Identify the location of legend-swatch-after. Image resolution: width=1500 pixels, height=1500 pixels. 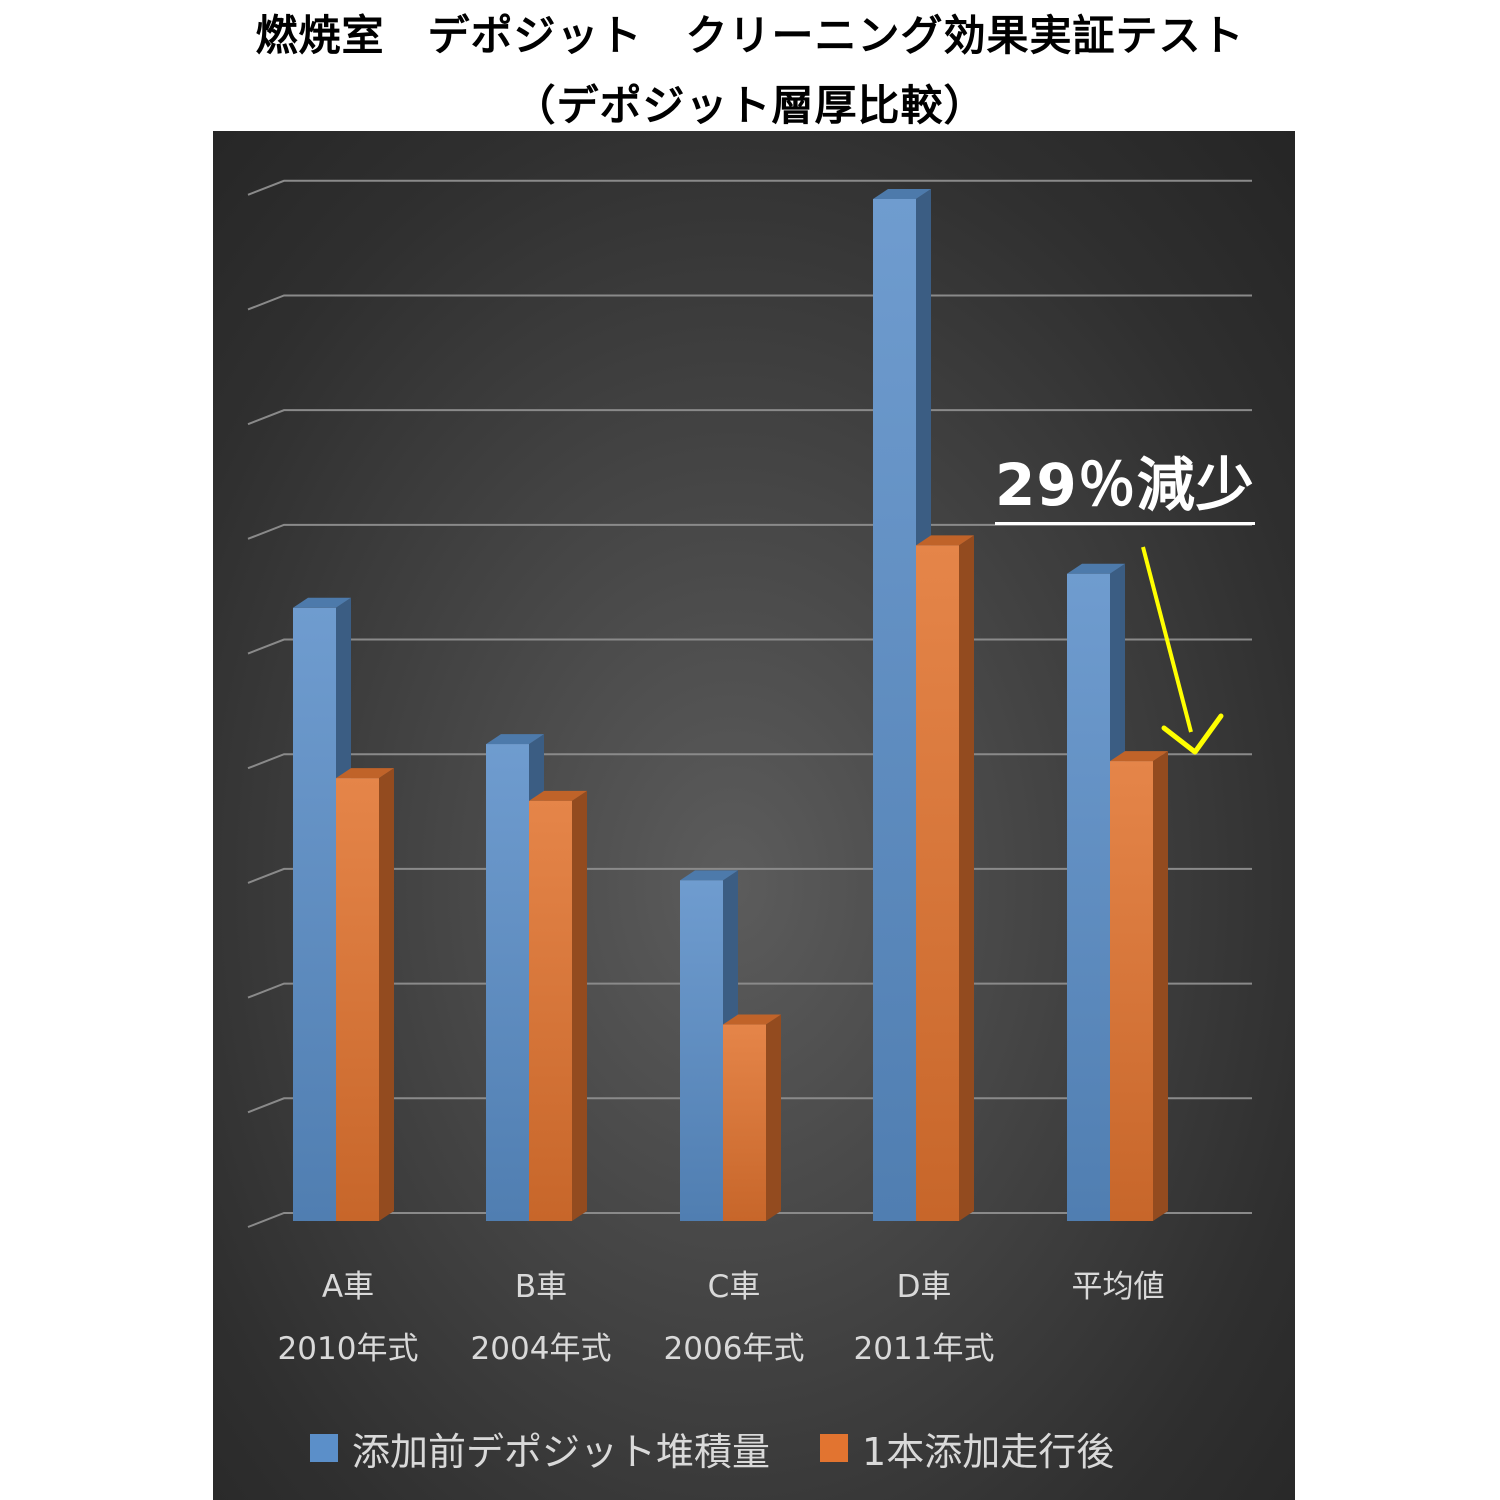
(834, 1448).